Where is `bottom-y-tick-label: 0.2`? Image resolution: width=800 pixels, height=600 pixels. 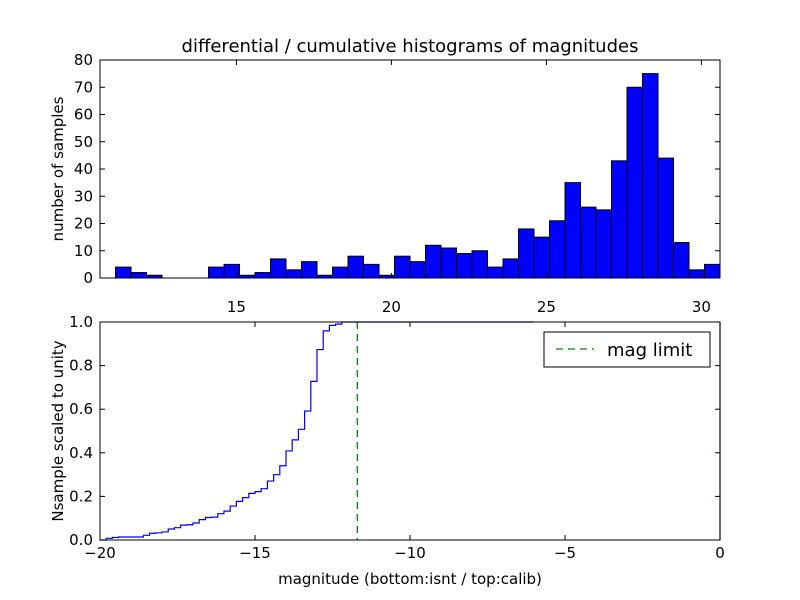
bottom-y-tick-label: 0.2 is located at coordinates (81, 496).